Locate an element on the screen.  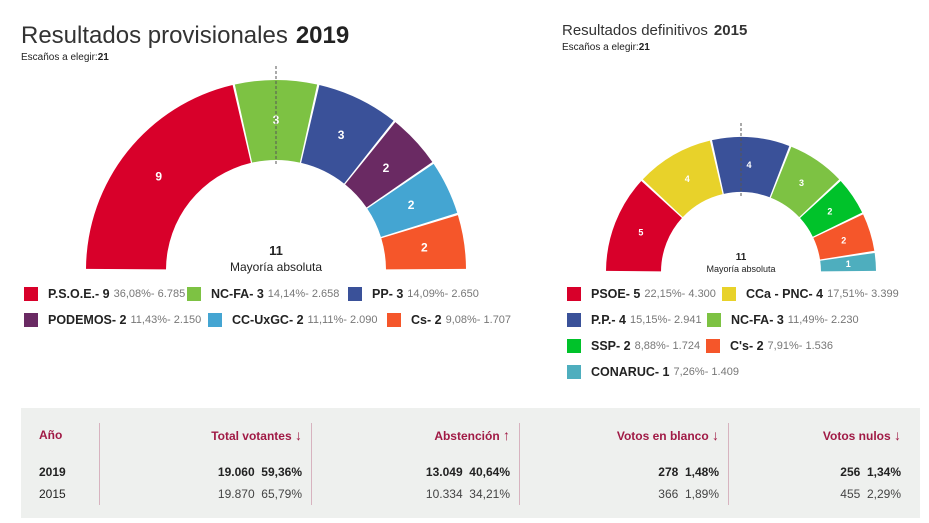
legend-value: 11,11%- 2.090 is located at coordinates (342, 320).